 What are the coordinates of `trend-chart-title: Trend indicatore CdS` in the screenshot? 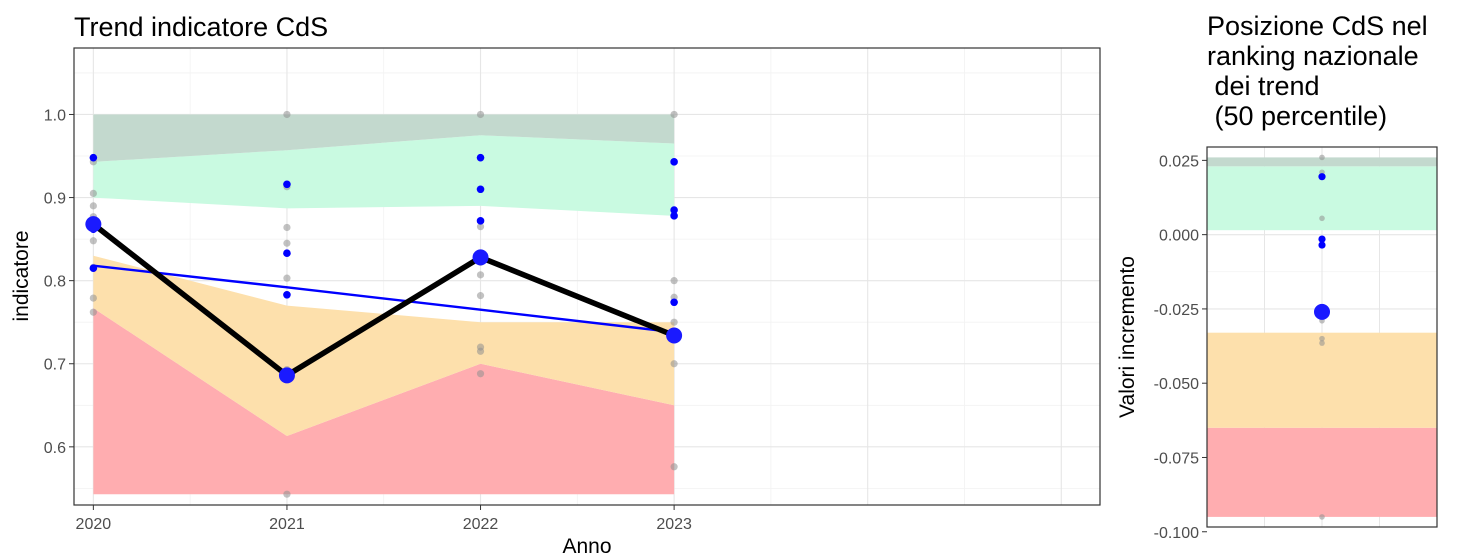 It's located at (201, 27).